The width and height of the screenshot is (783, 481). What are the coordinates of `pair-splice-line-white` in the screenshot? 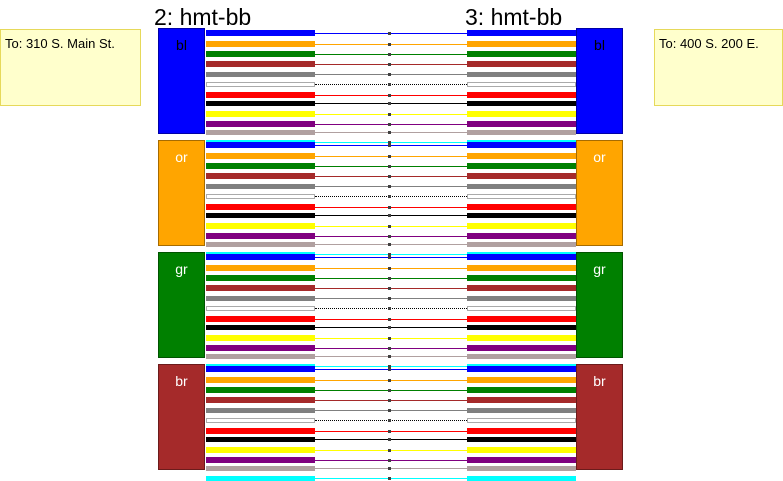 It's located at (391, 420).